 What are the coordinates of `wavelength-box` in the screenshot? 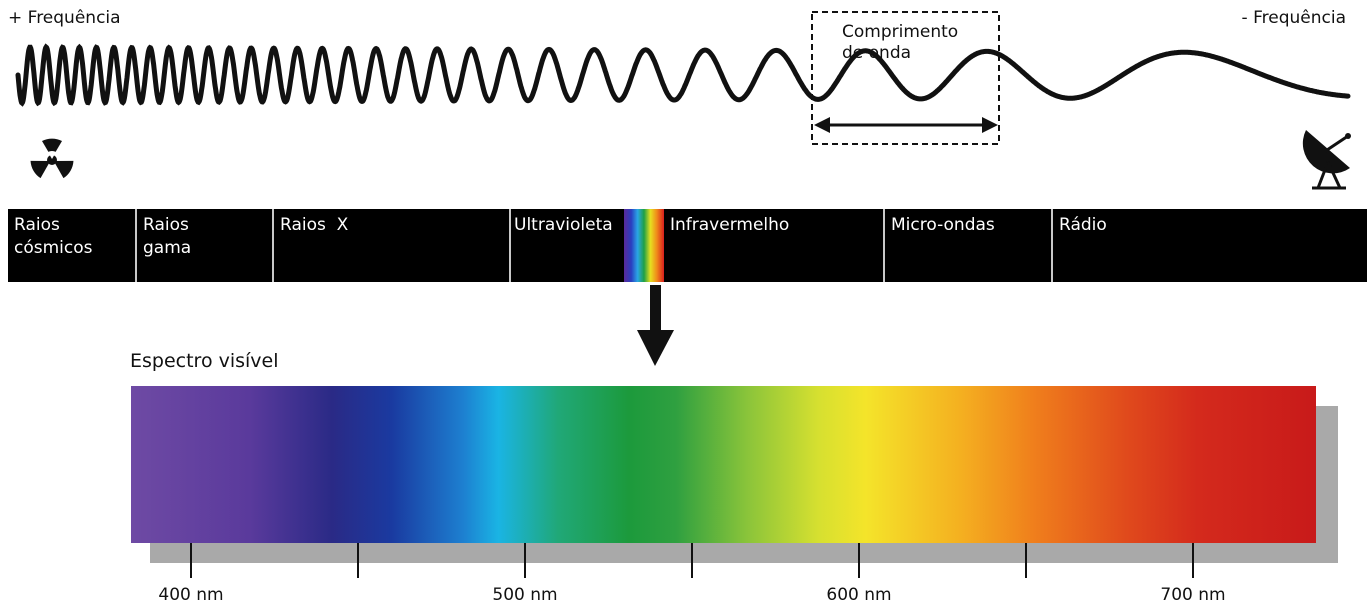 It's located at (905, 78).